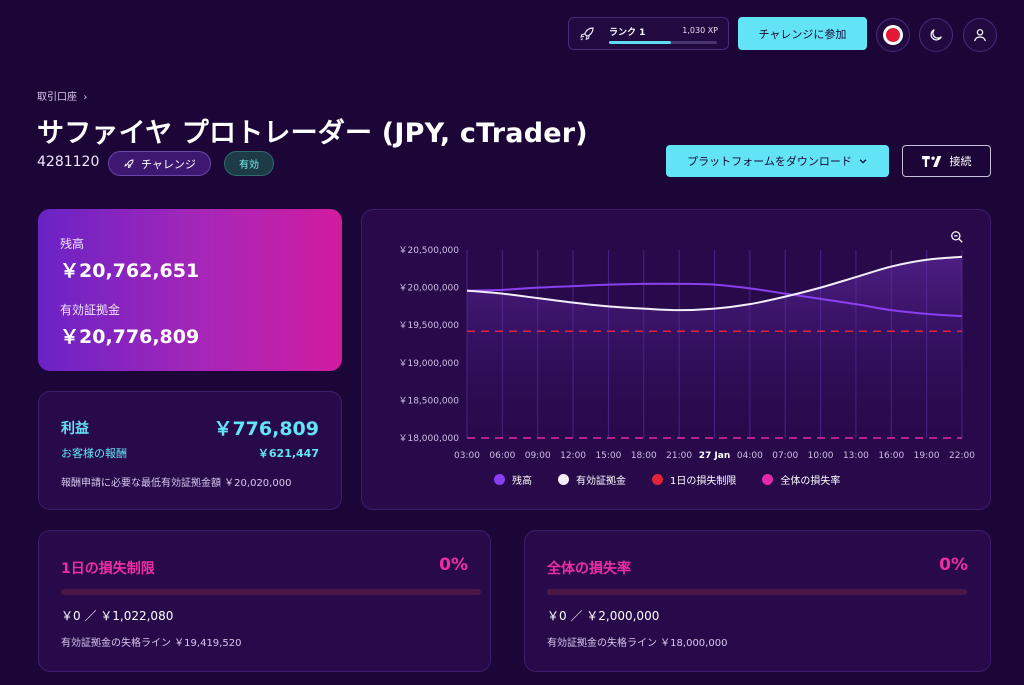 The width and height of the screenshot is (1024, 685). Describe the element at coordinates (75, 429) in the screenshot. I see `profit-label: 利益` at that location.